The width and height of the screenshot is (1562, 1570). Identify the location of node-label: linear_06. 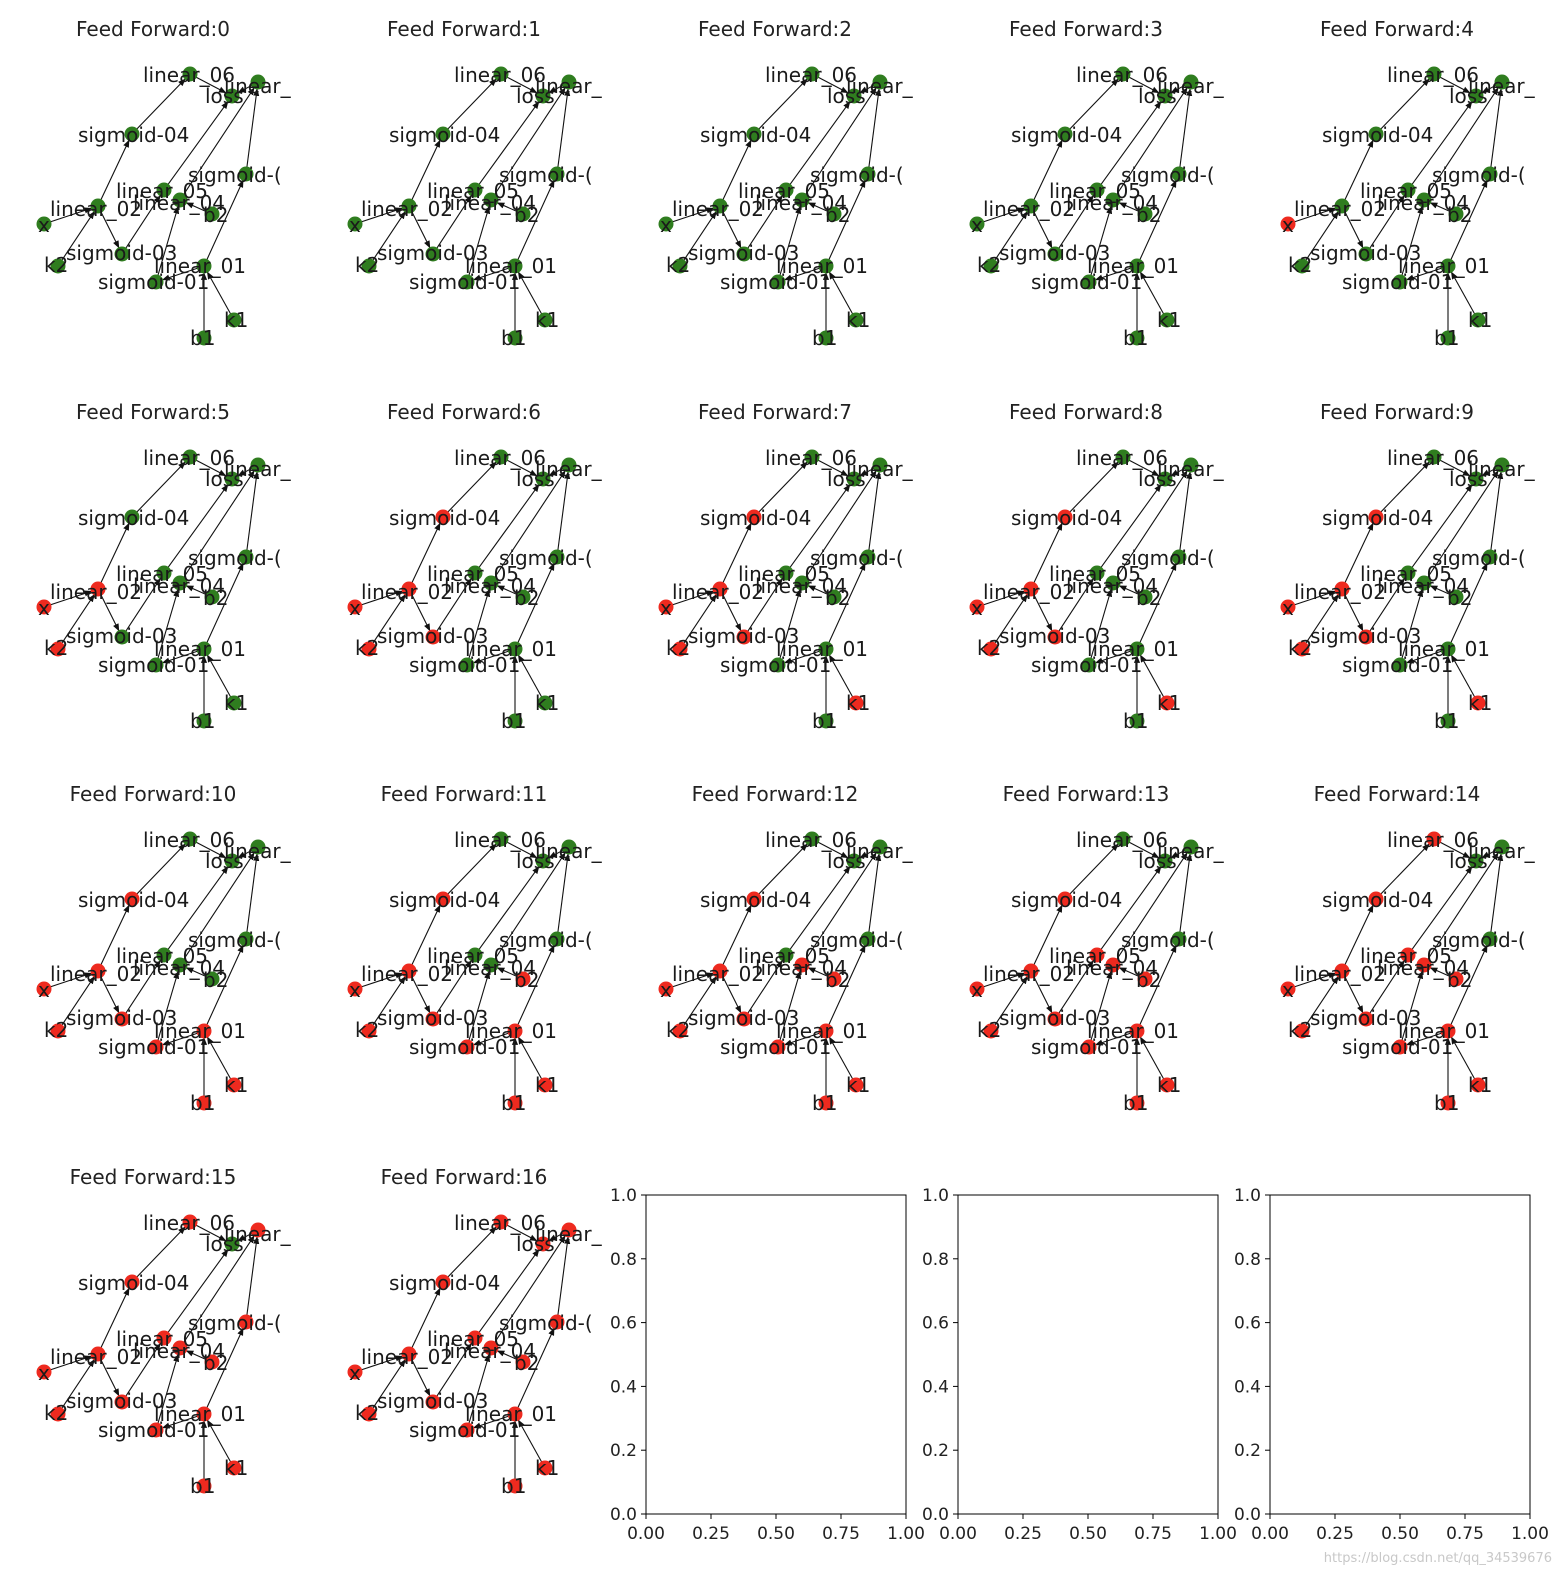
(189, 458).